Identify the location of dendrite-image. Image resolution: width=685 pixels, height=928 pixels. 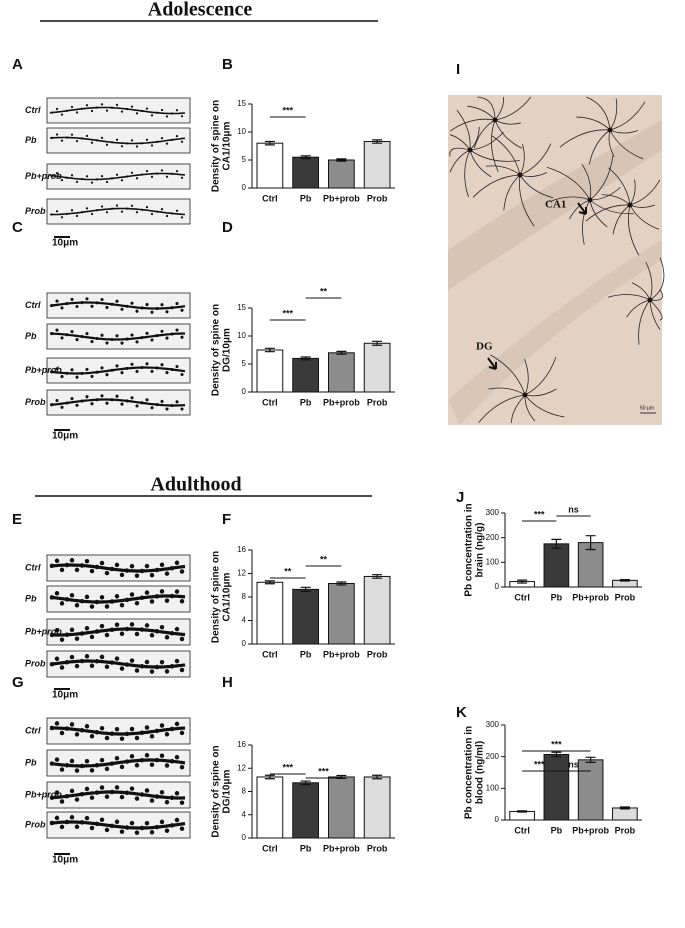
(118, 176).